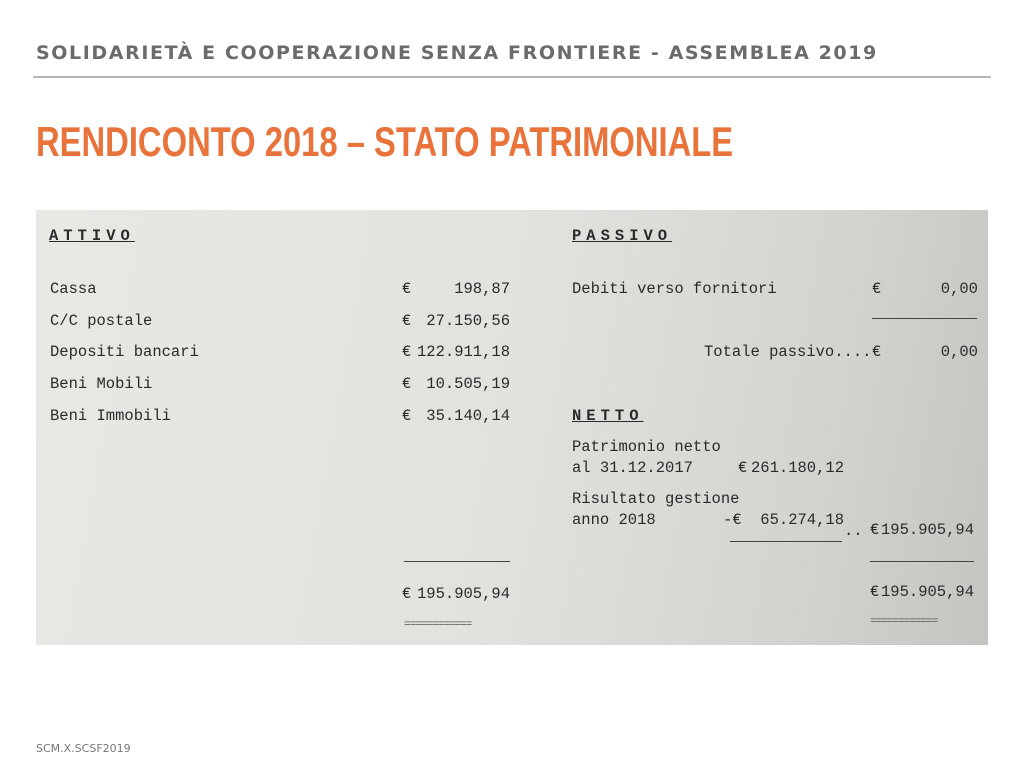 The image size is (1024, 768). Describe the element at coordinates (959, 289) in the screenshot. I see `passivo-item-amount: 0,00` at that location.